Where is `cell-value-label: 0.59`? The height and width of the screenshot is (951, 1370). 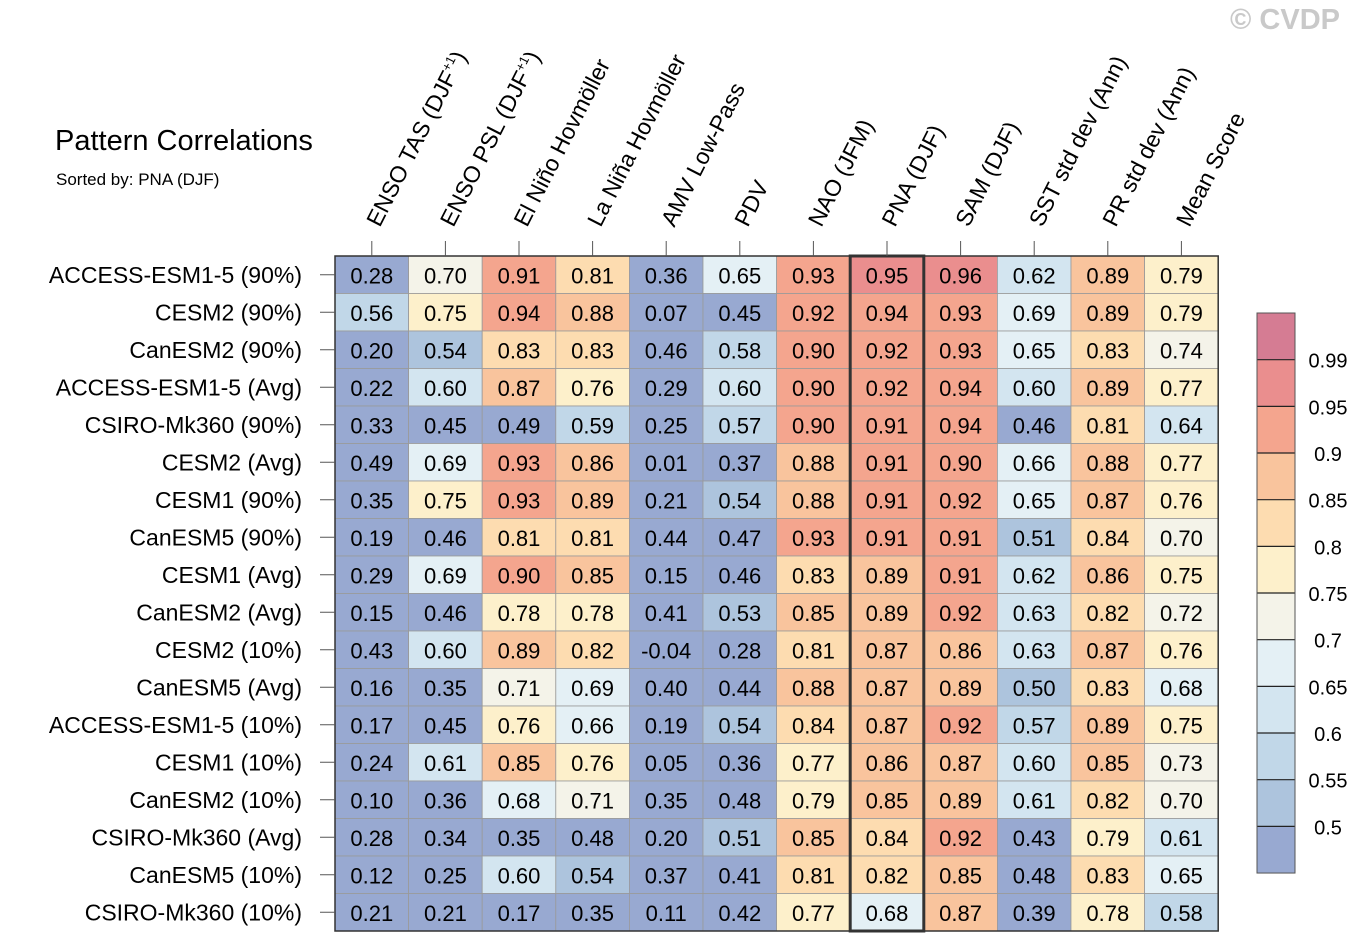 cell-value-label: 0.59 is located at coordinates (592, 425).